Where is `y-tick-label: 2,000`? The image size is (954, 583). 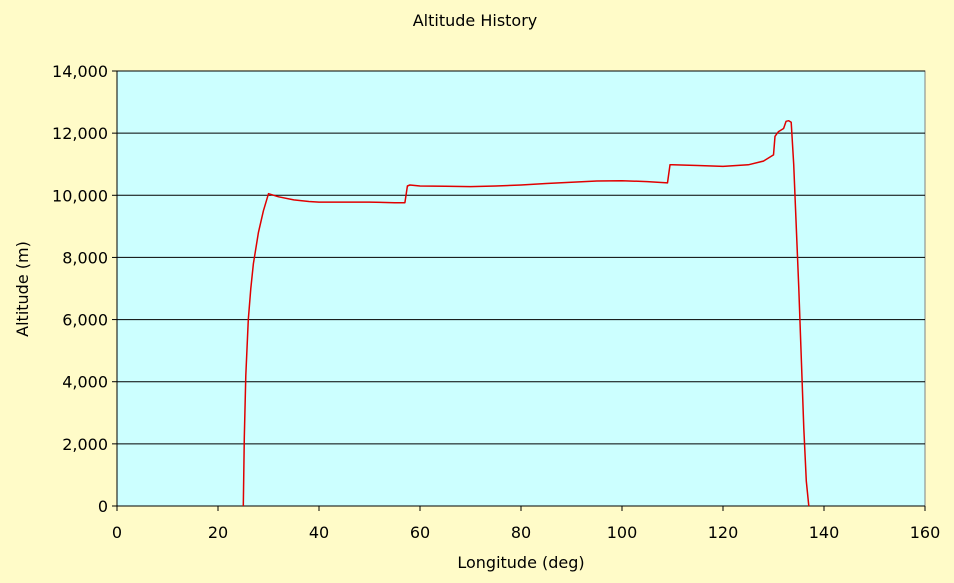
y-tick-label: 2,000 is located at coordinates (85, 444).